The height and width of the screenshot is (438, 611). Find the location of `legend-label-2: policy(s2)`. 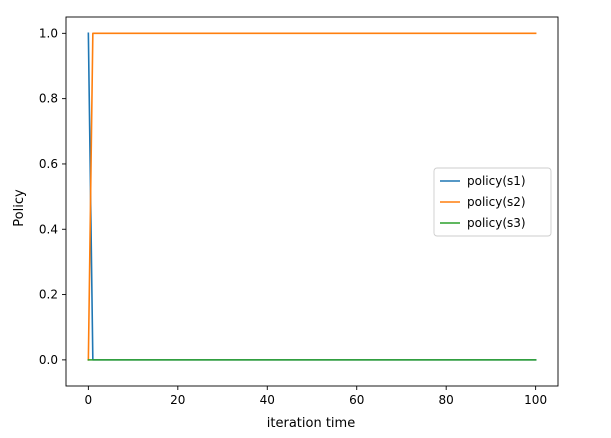

legend-label-2: policy(s2) is located at coordinates (496, 202).